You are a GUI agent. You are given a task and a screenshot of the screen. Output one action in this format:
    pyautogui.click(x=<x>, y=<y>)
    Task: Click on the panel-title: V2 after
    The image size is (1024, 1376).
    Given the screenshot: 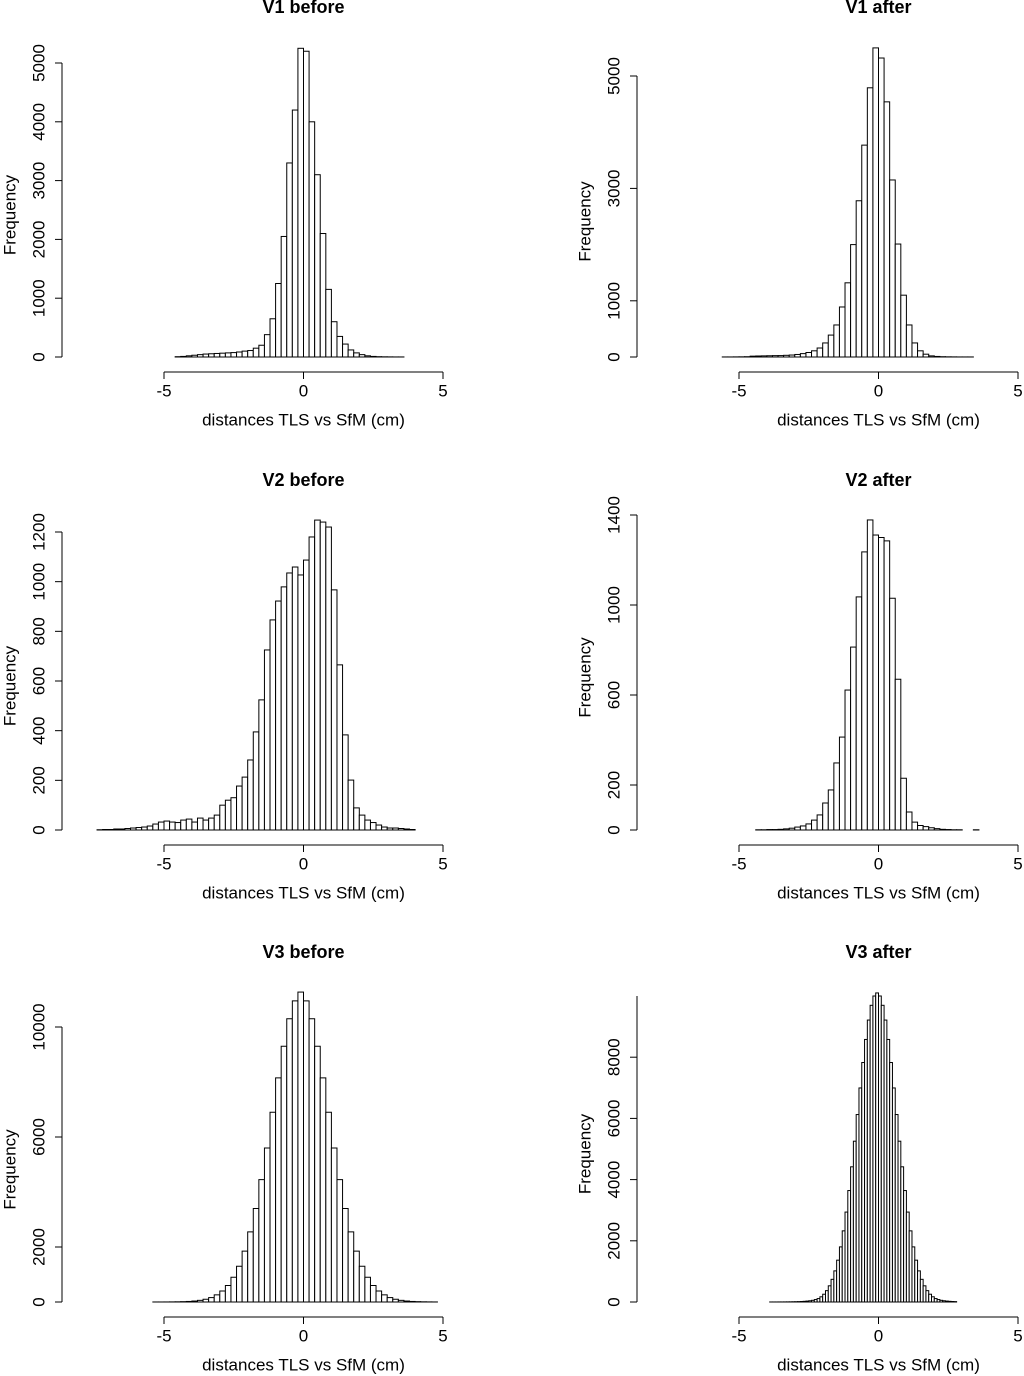 What is the action you would take?
    pyautogui.click(x=878, y=480)
    